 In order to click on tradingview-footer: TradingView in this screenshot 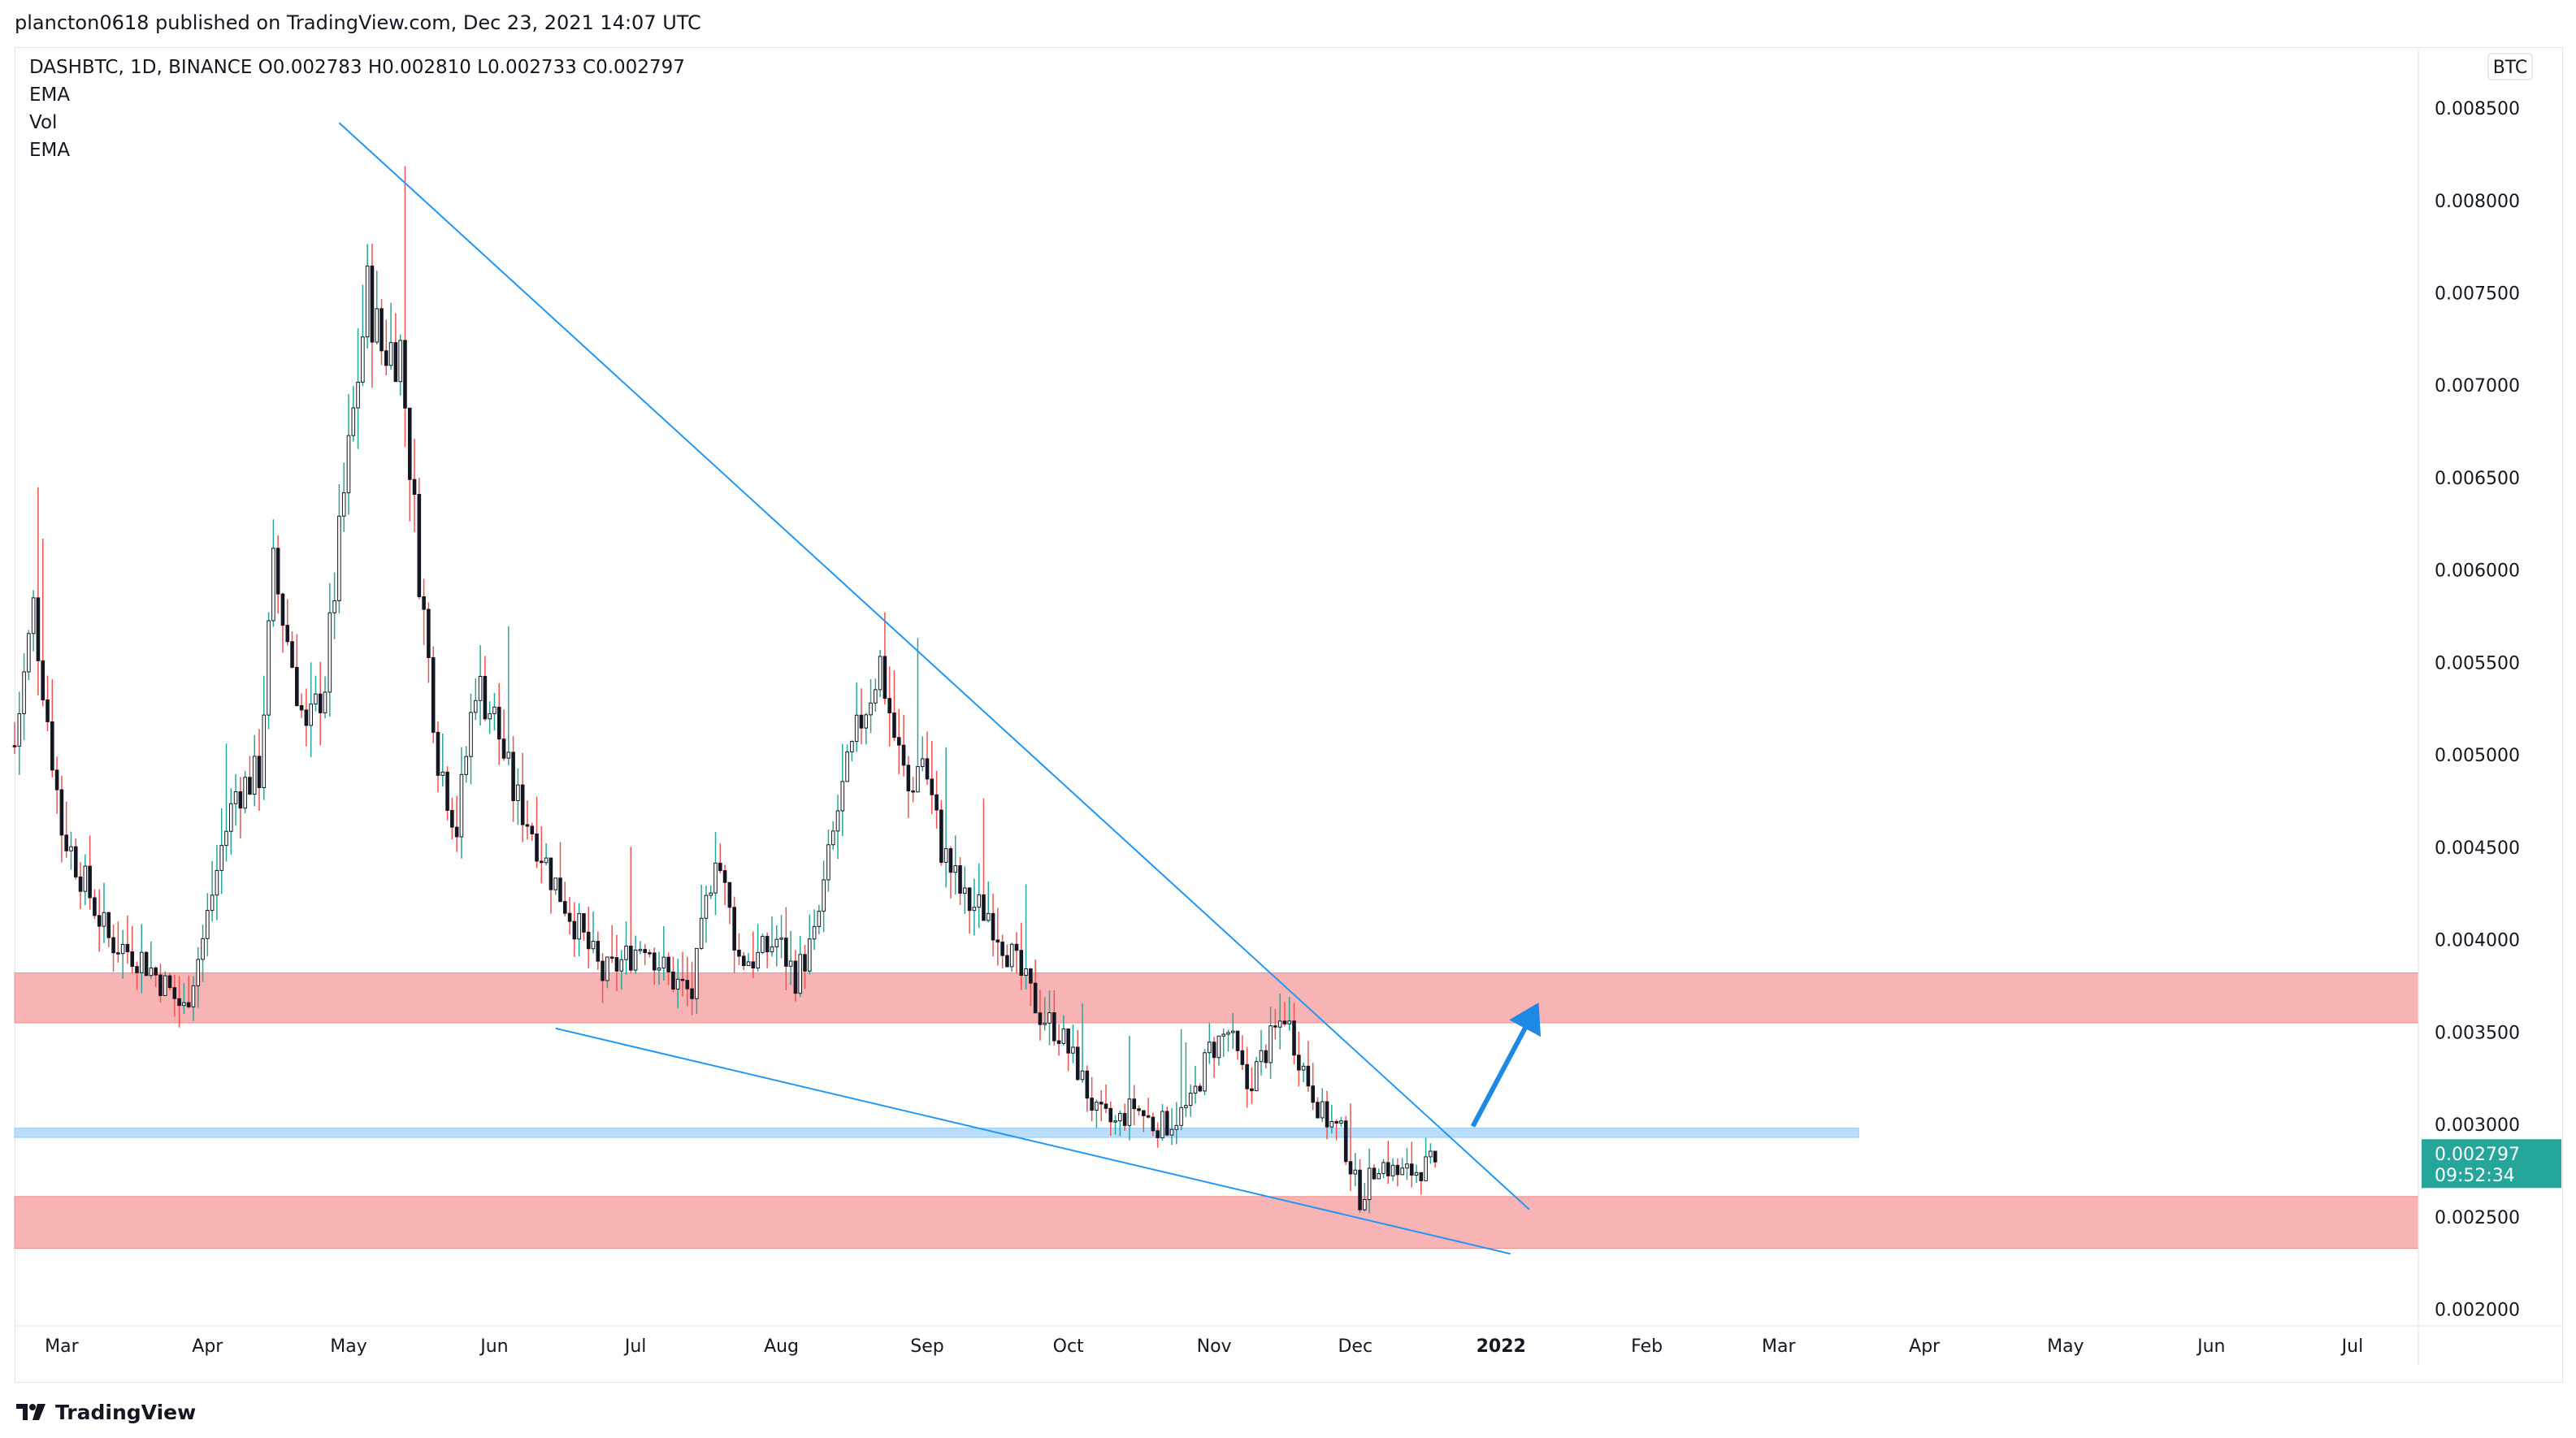, I will do `click(106, 1412)`.